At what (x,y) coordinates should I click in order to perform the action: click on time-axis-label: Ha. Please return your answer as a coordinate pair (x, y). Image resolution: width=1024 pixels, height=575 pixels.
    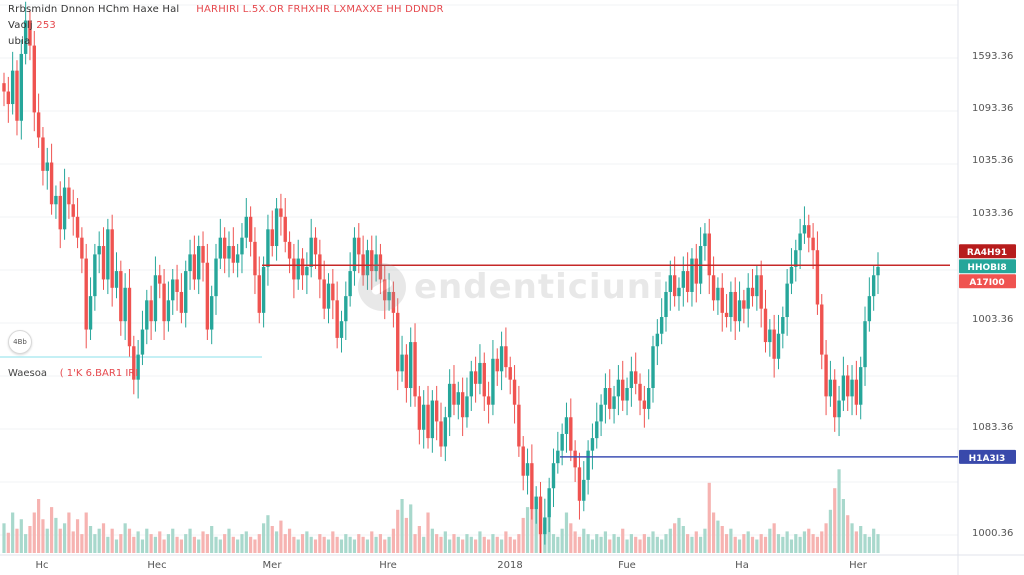
    Looking at the image, I should click on (742, 565).